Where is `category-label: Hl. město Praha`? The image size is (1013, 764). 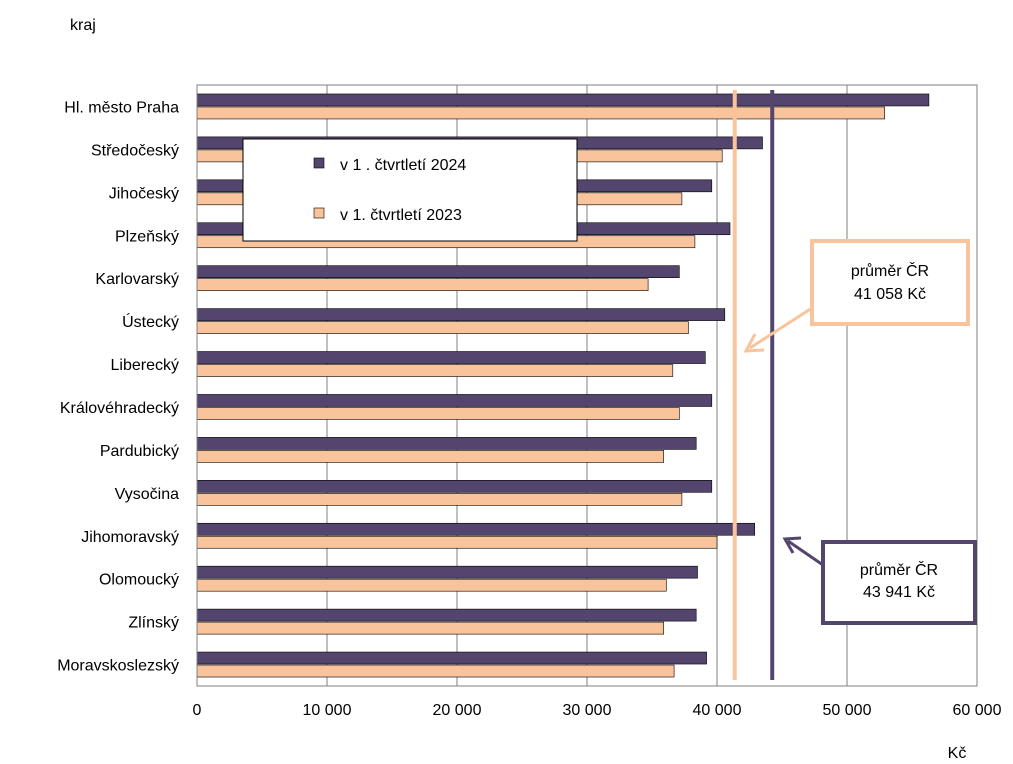
category-label: Hl. město Praha is located at coordinates (121, 107).